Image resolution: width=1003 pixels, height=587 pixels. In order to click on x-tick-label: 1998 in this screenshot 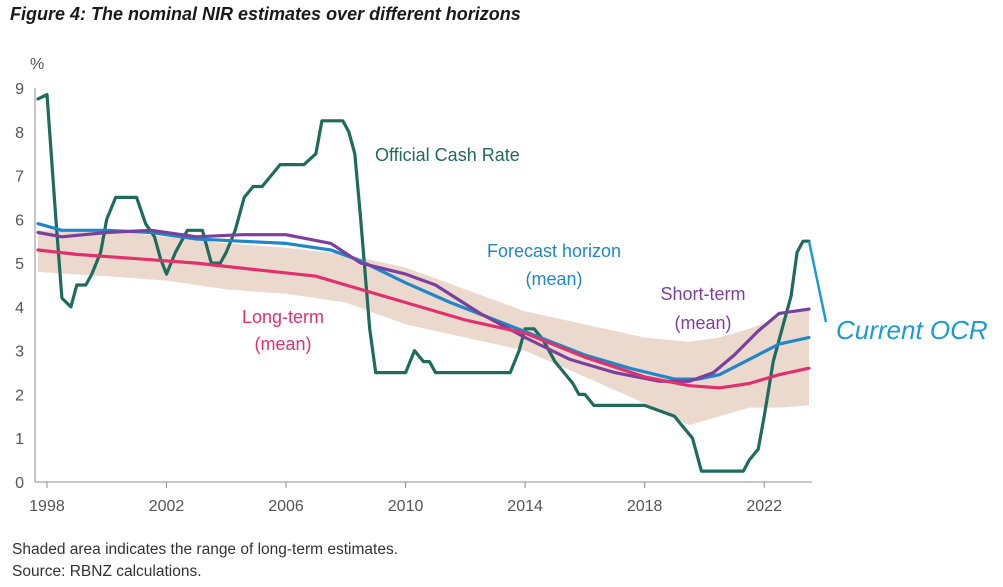, I will do `click(47, 506)`.